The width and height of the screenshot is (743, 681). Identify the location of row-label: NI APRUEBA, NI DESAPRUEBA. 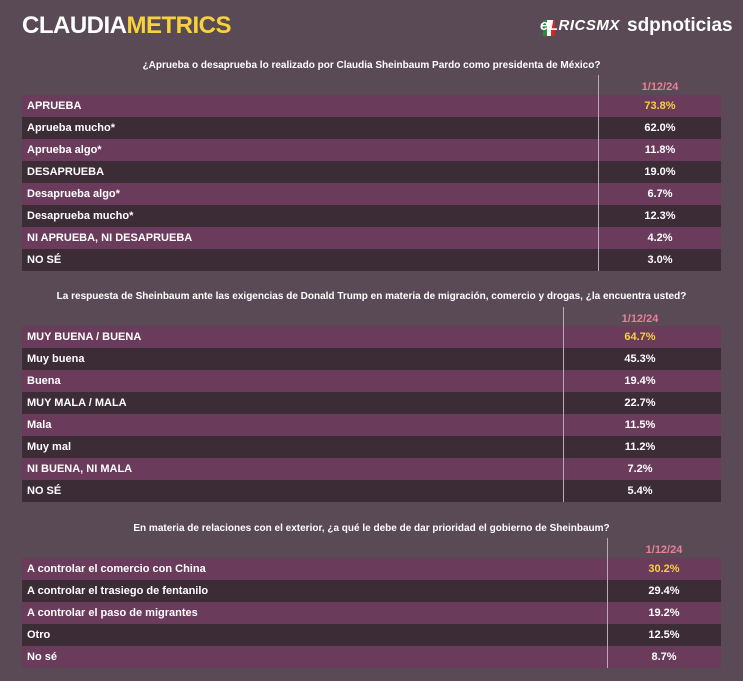
(110, 238).